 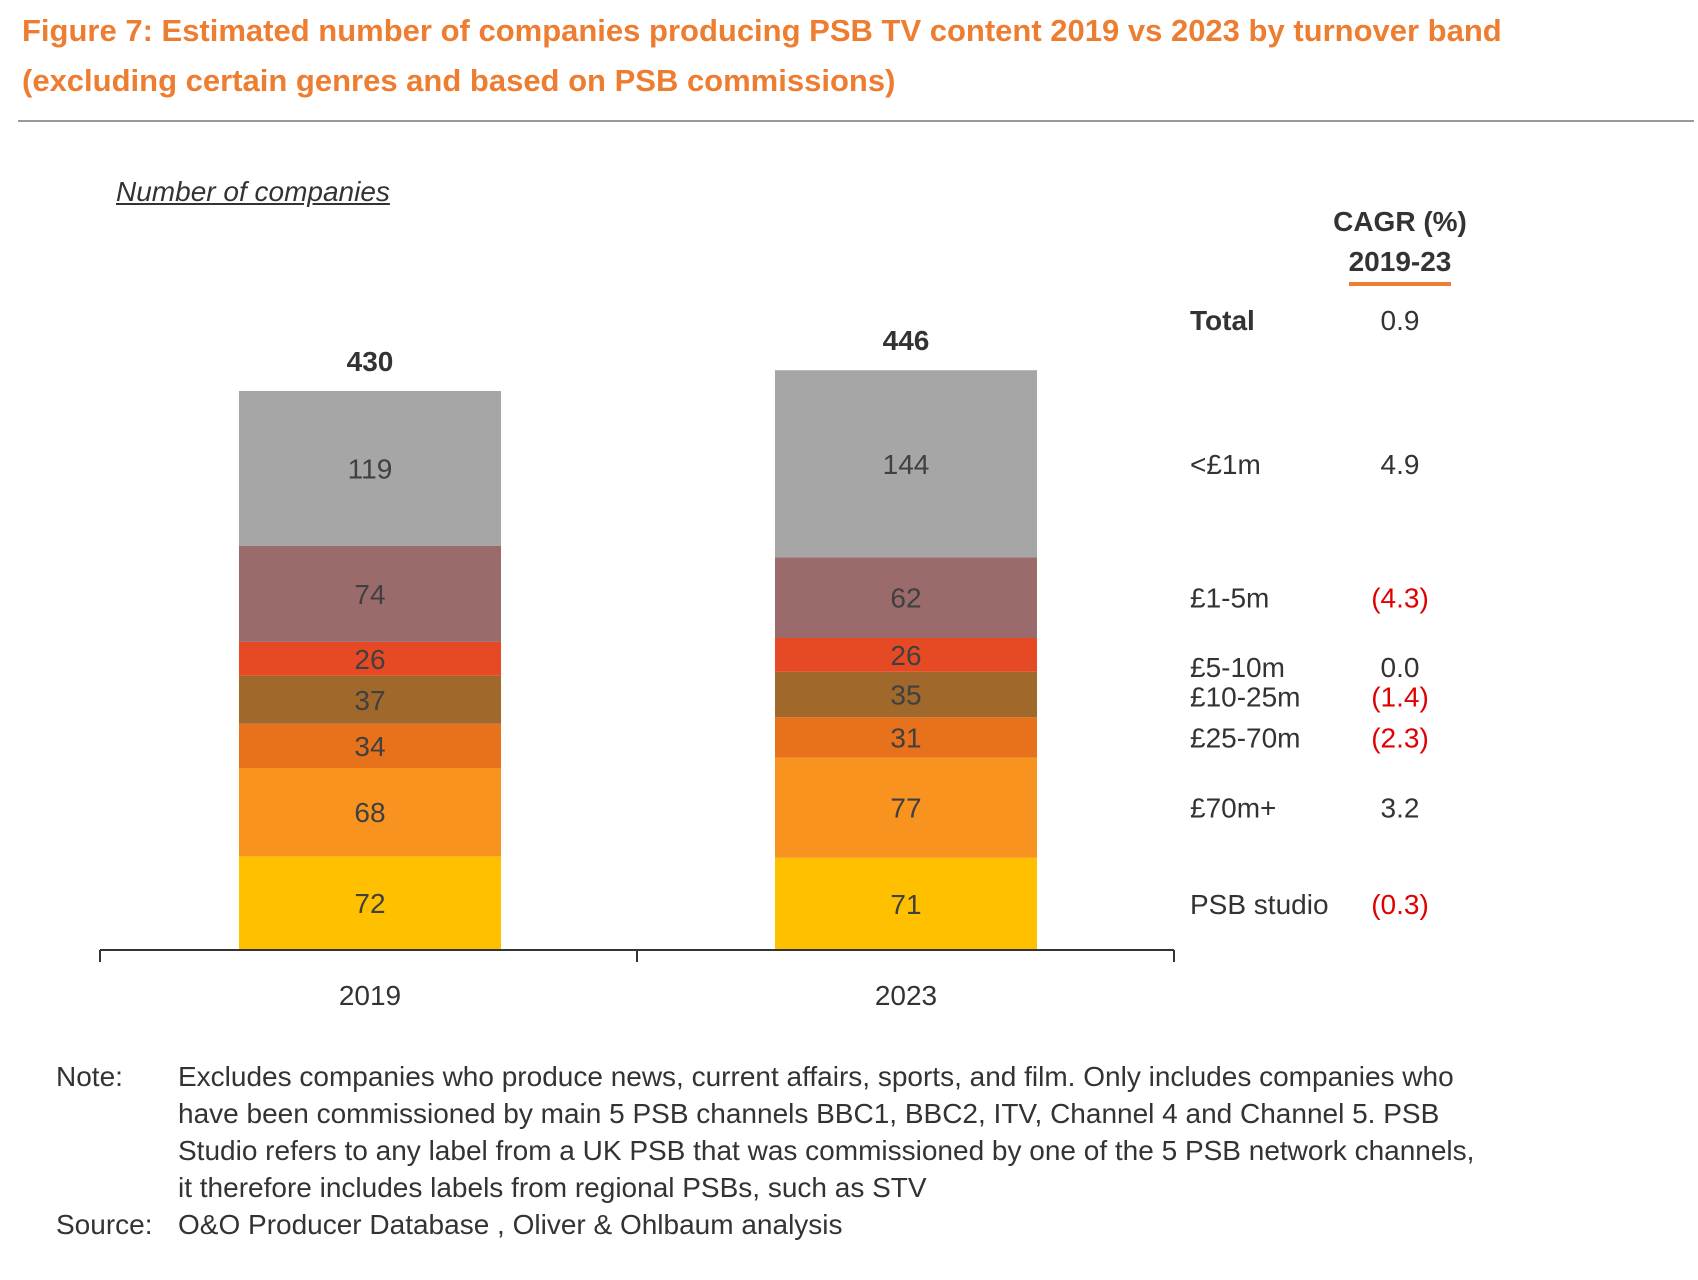 I want to click on source-label: Source:, so click(x=104, y=1224).